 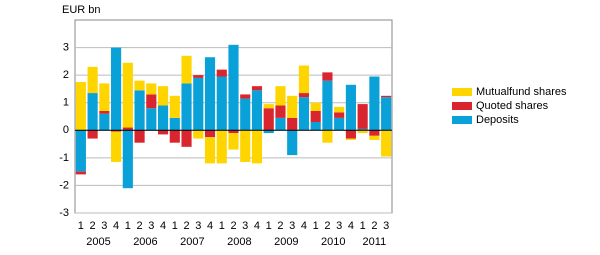 I want to click on y-tick-label: -1, so click(x=64, y=158).